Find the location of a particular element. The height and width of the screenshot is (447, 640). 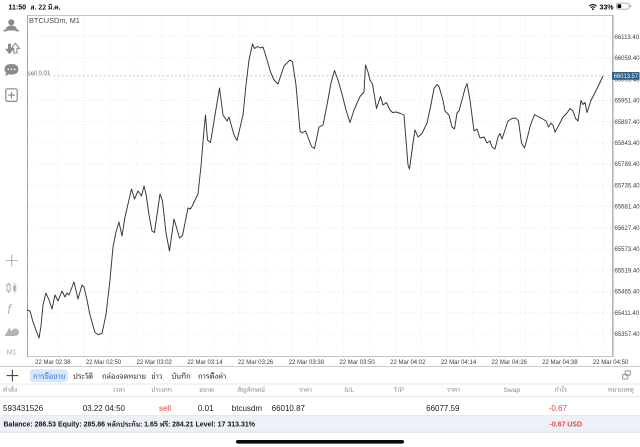

svg-text: 1.65 is located at coordinates (151, 425).